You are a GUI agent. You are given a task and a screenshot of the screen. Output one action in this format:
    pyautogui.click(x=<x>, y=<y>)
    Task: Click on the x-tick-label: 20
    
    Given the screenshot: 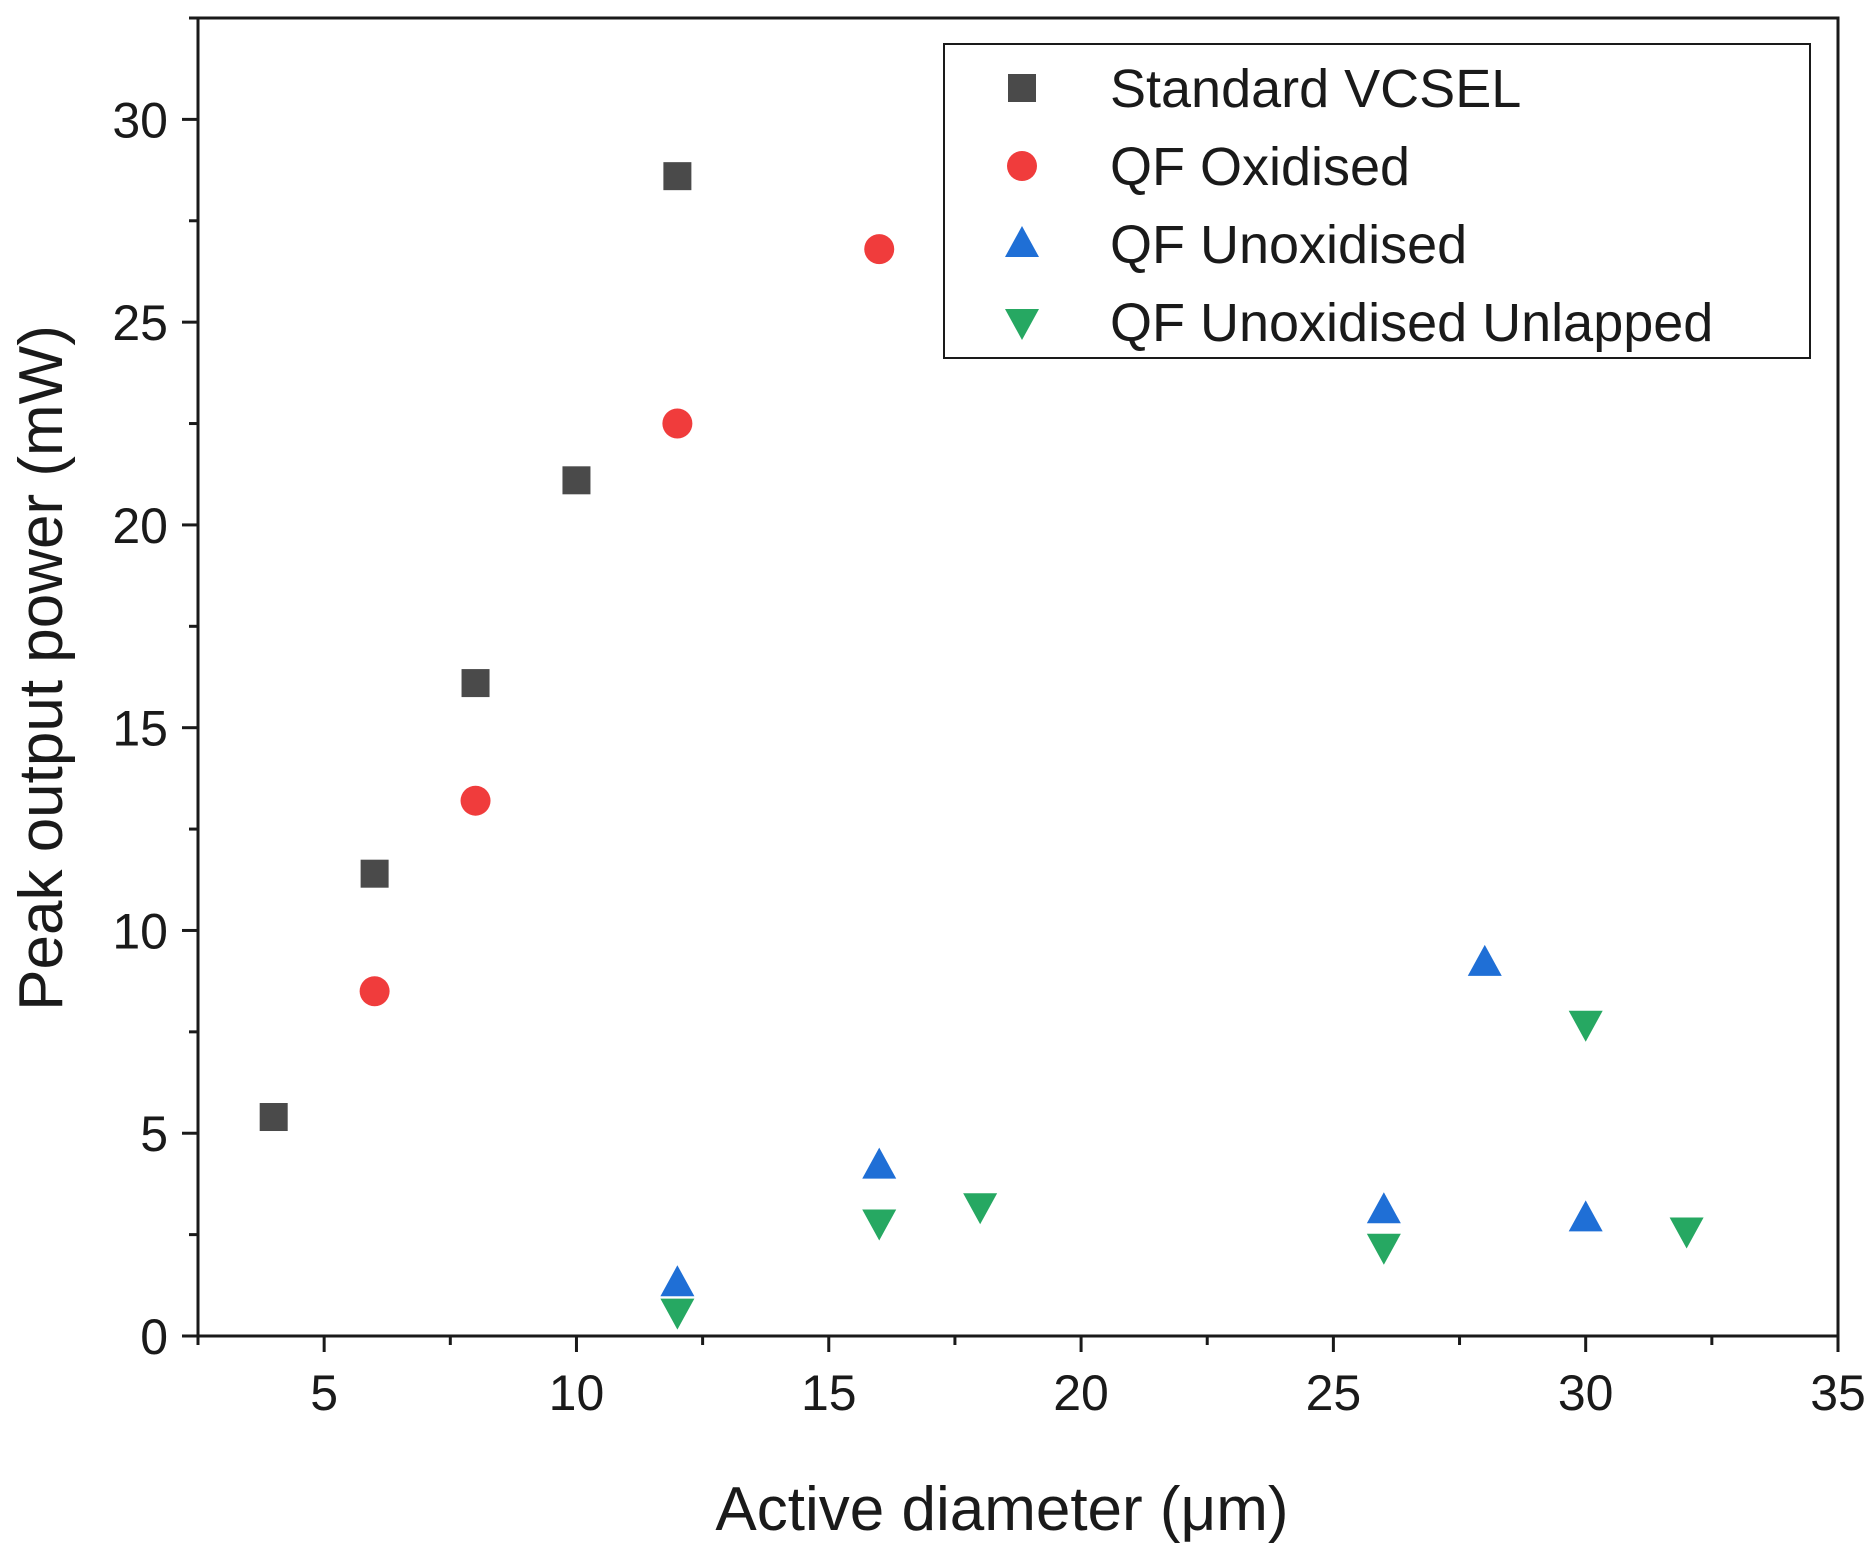 What is the action you would take?
    pyautogui.click(x=1081, y=1393)
    